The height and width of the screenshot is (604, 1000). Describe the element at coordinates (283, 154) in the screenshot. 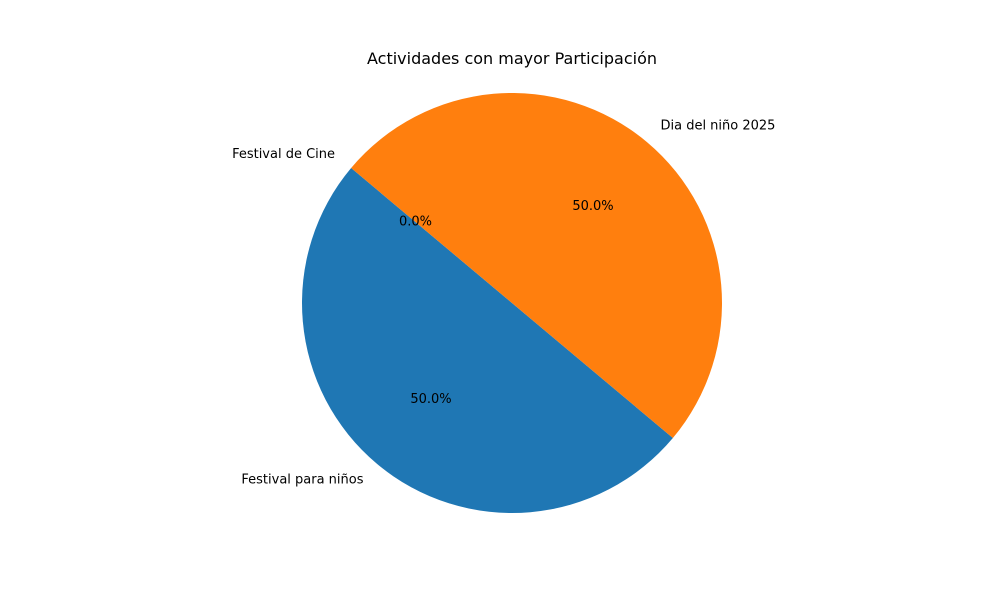

I see `slice-label-festival-de-cine: Festival de Cine` at that location.